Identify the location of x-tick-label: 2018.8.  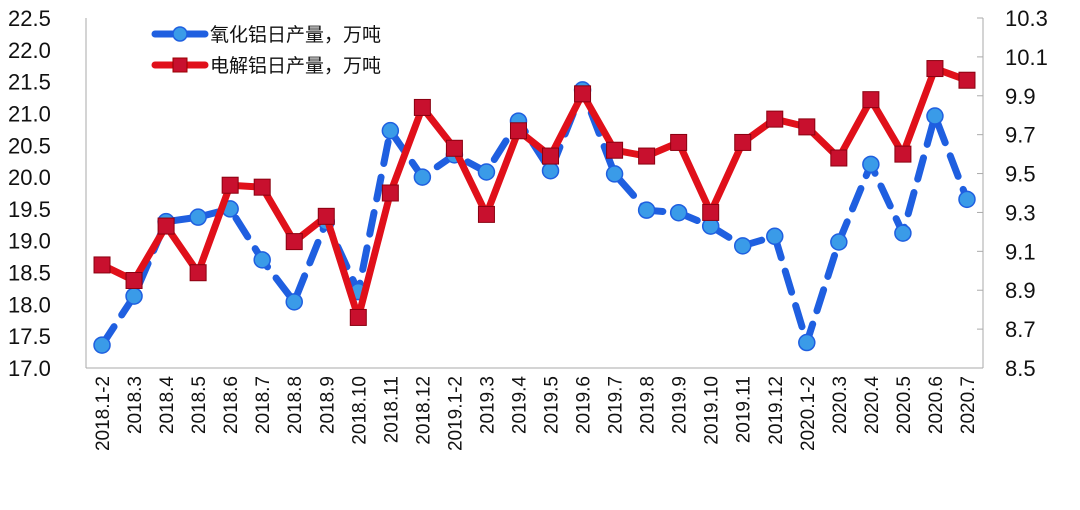
(295, 405).